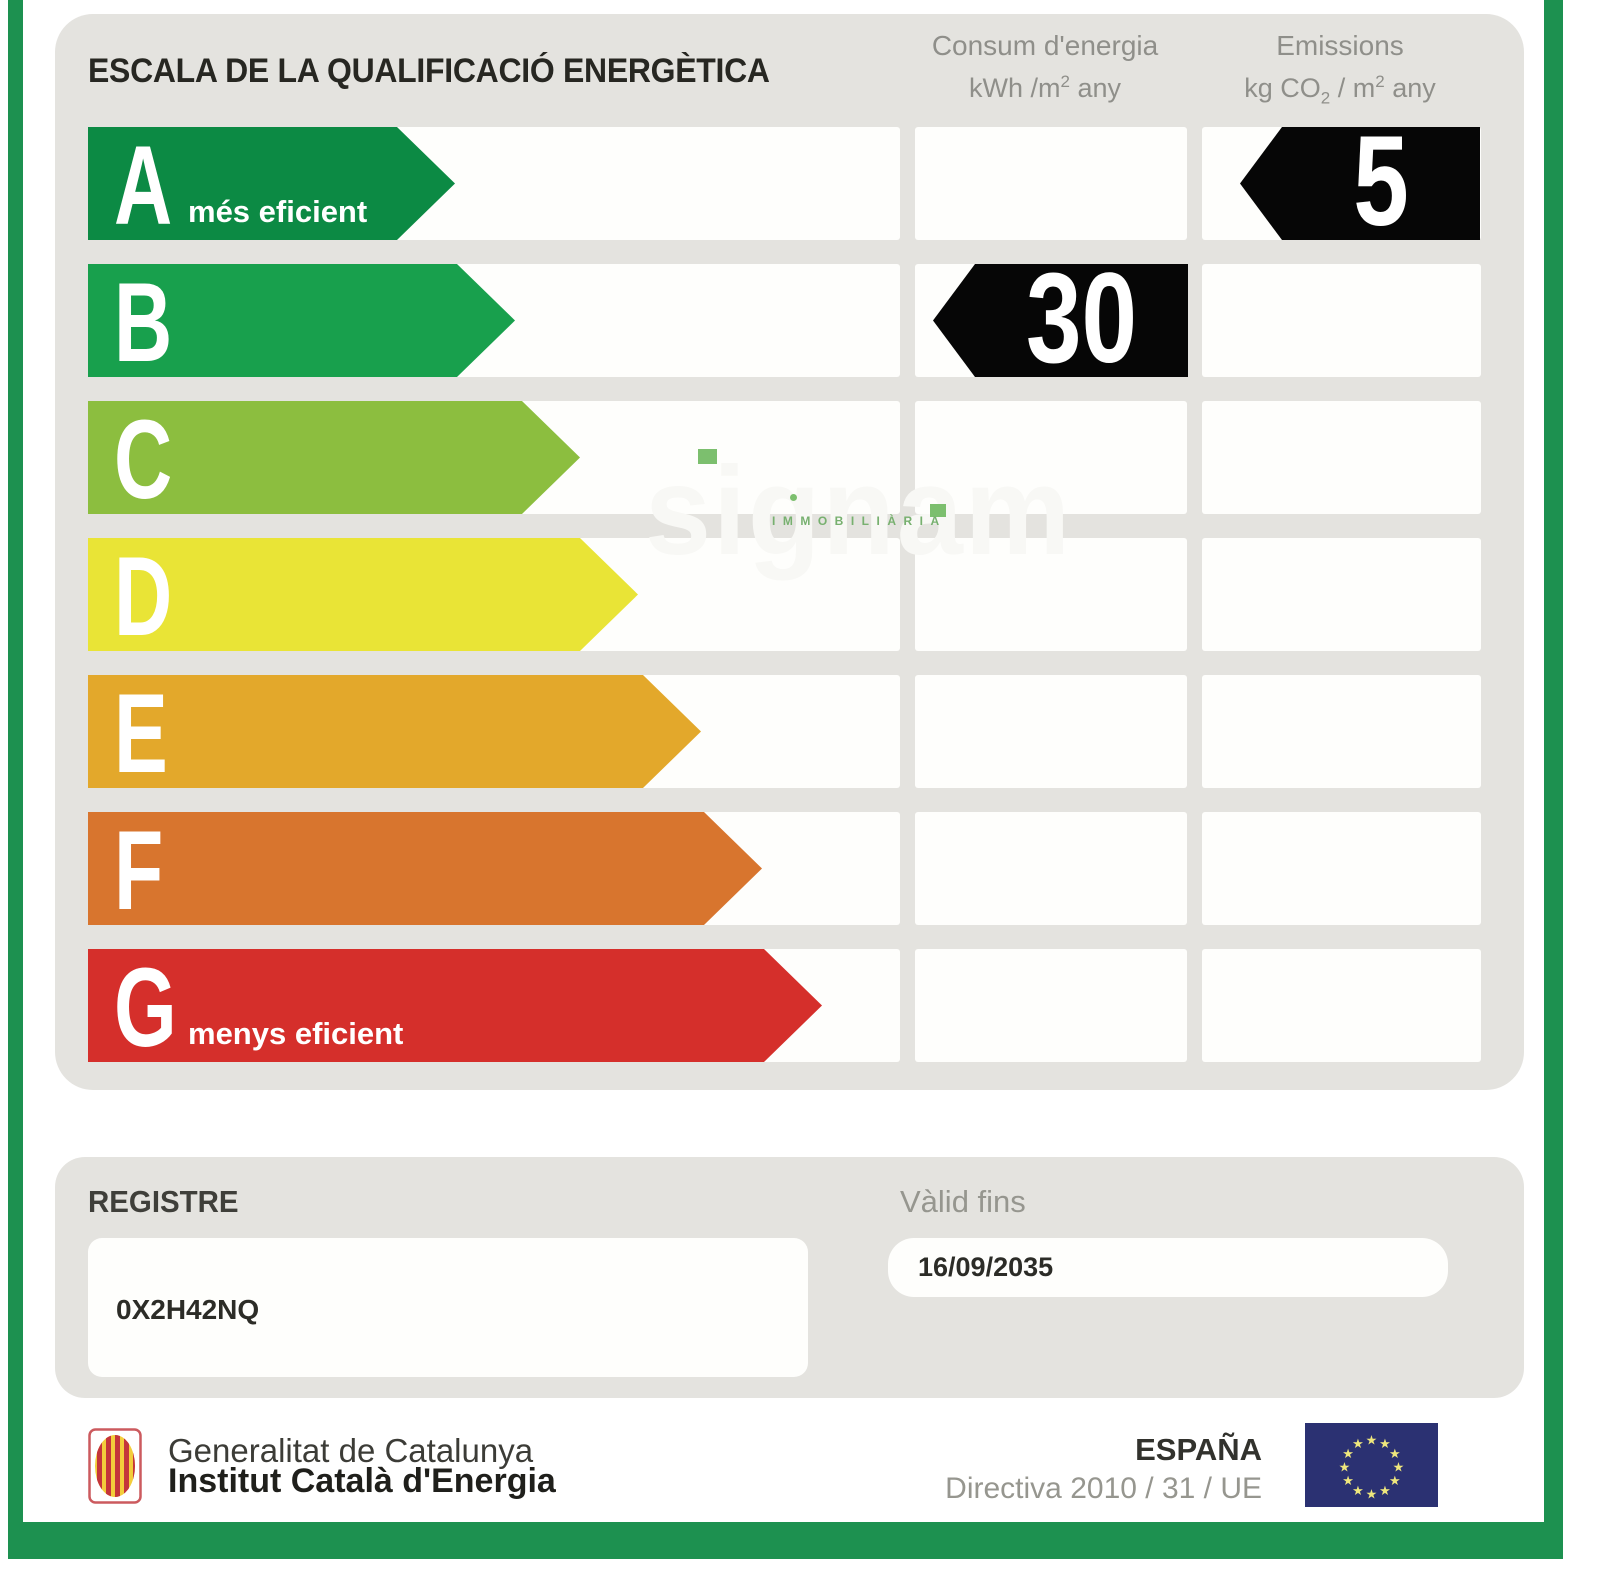 The image size is (1600, 1583). I want to click on rating-letter-b: B, so click(143, 322).